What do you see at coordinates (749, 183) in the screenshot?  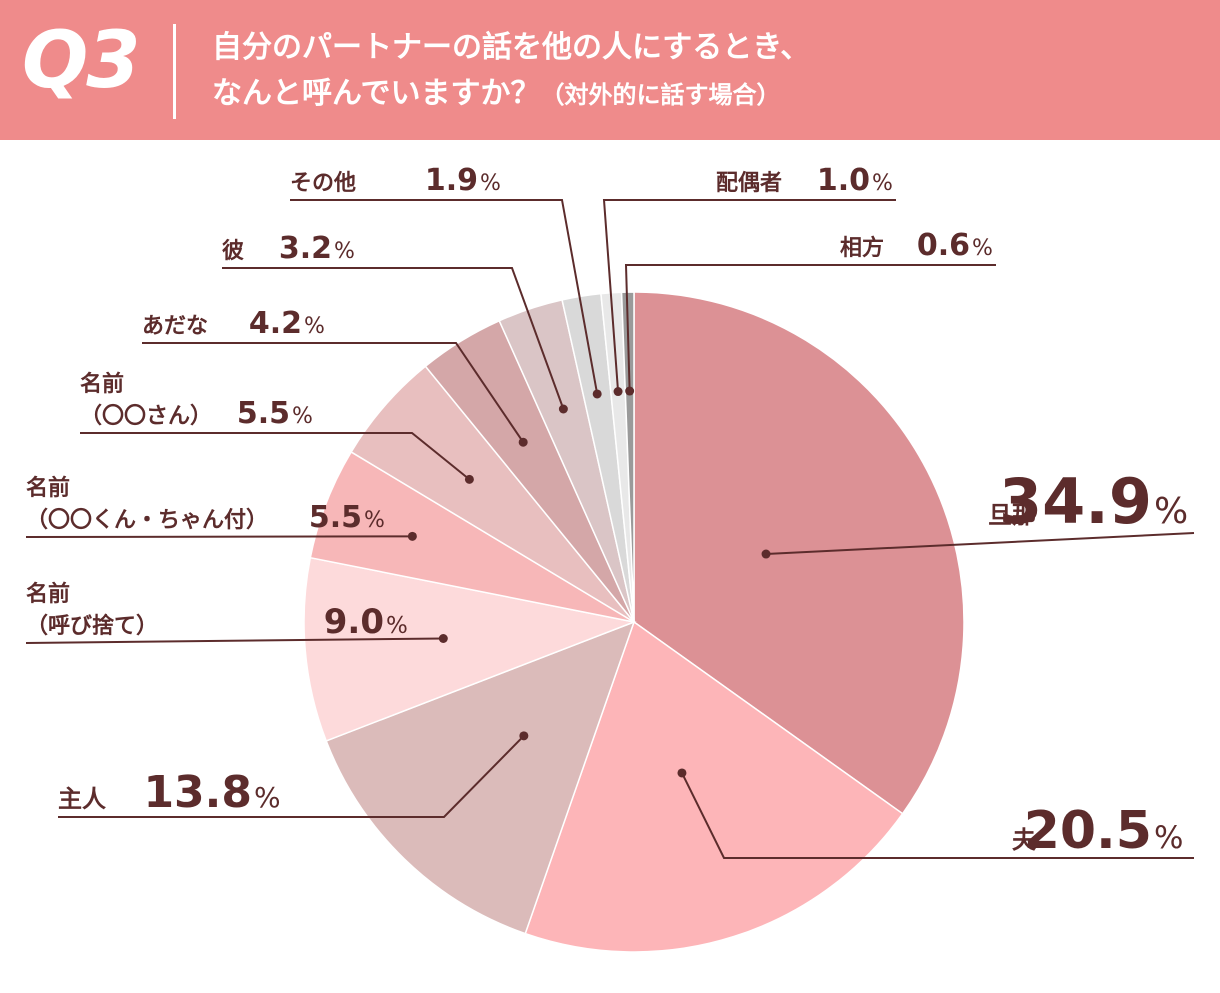 I see `slice-label: 配偶者` at bounding box center [749, 183].